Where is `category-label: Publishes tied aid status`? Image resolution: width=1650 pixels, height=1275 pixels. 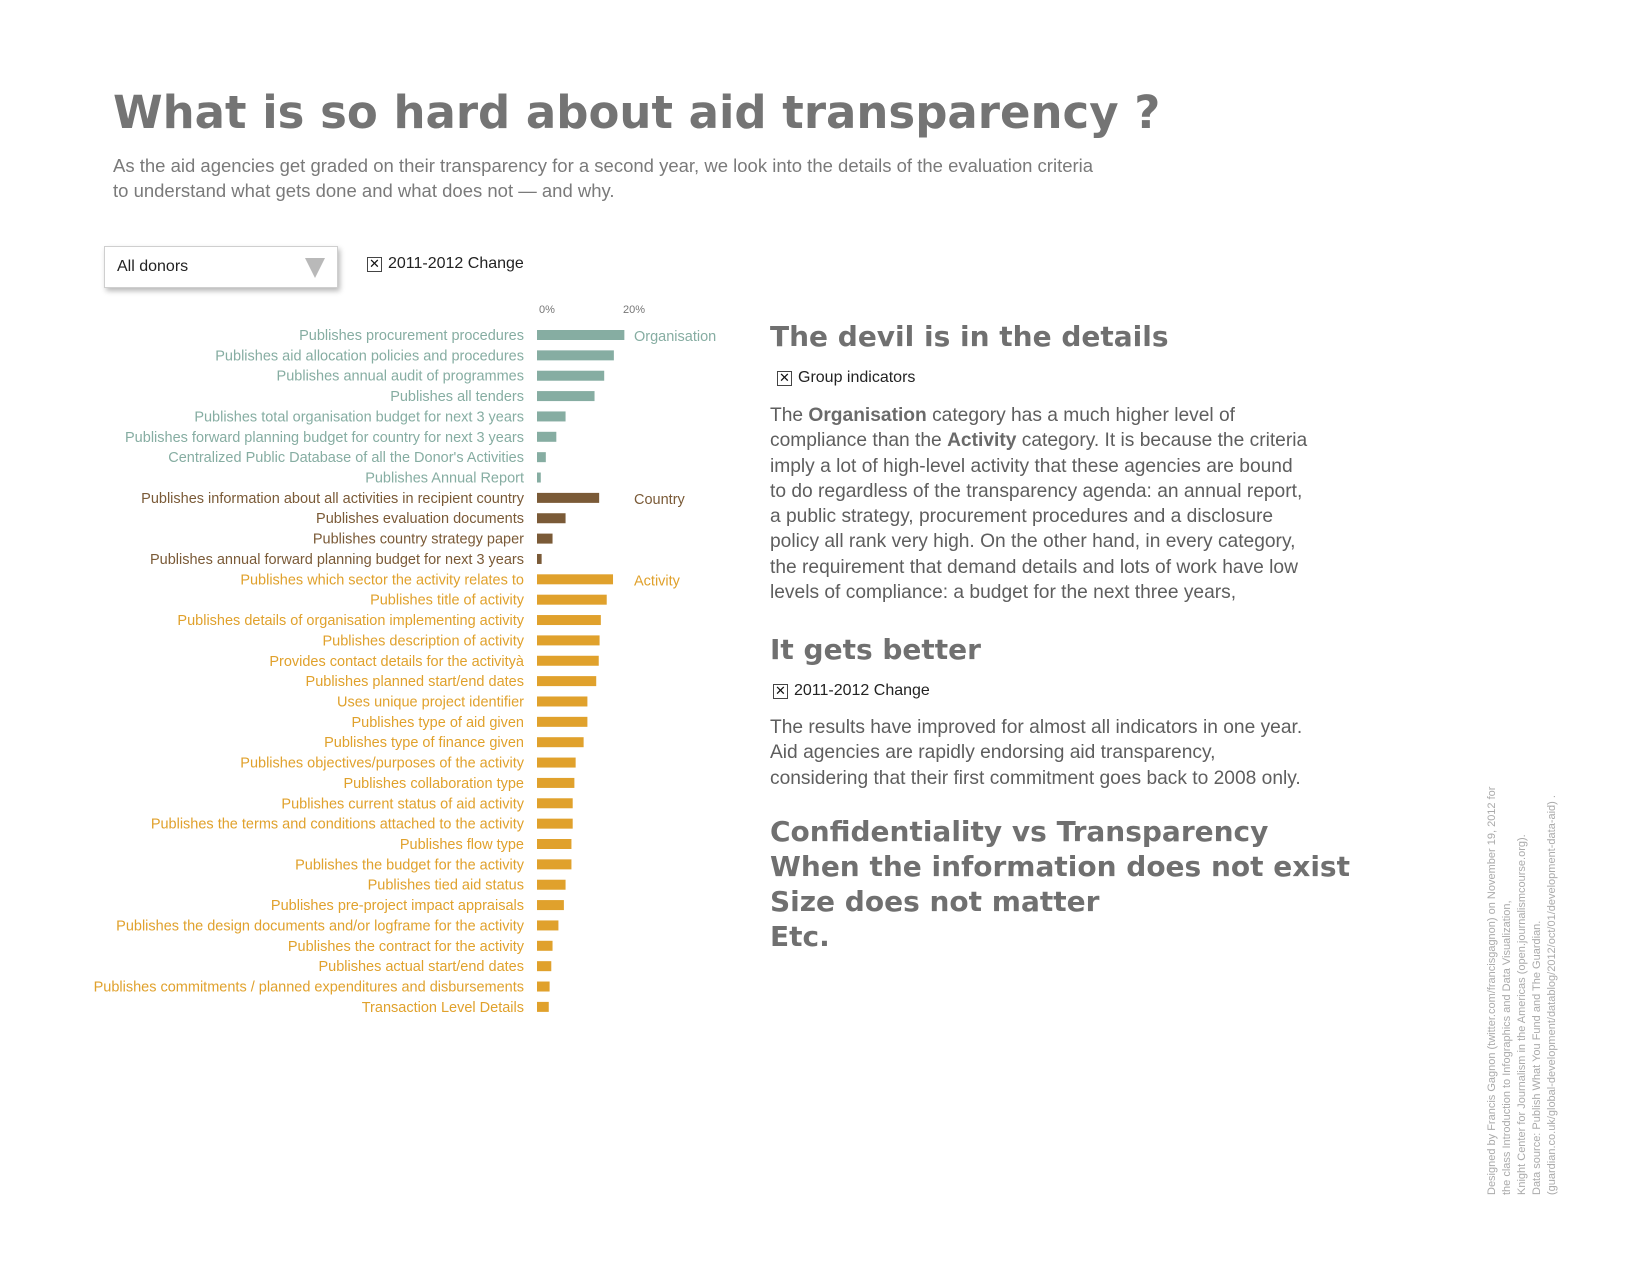 category-label: Publishes tied aid status is located at coordinates (446, 886).